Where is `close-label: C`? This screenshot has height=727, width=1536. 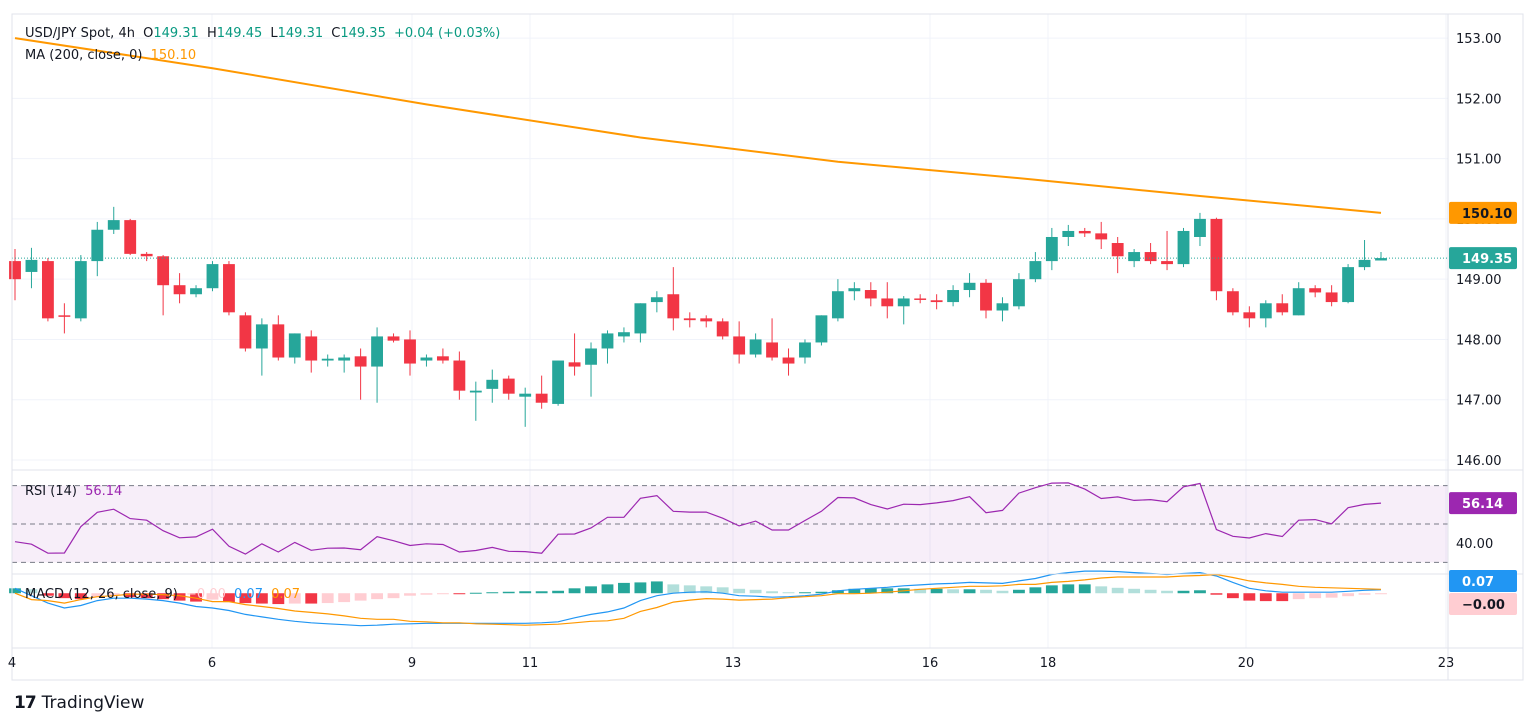
close-label: C is located at coordinates (336, 33).